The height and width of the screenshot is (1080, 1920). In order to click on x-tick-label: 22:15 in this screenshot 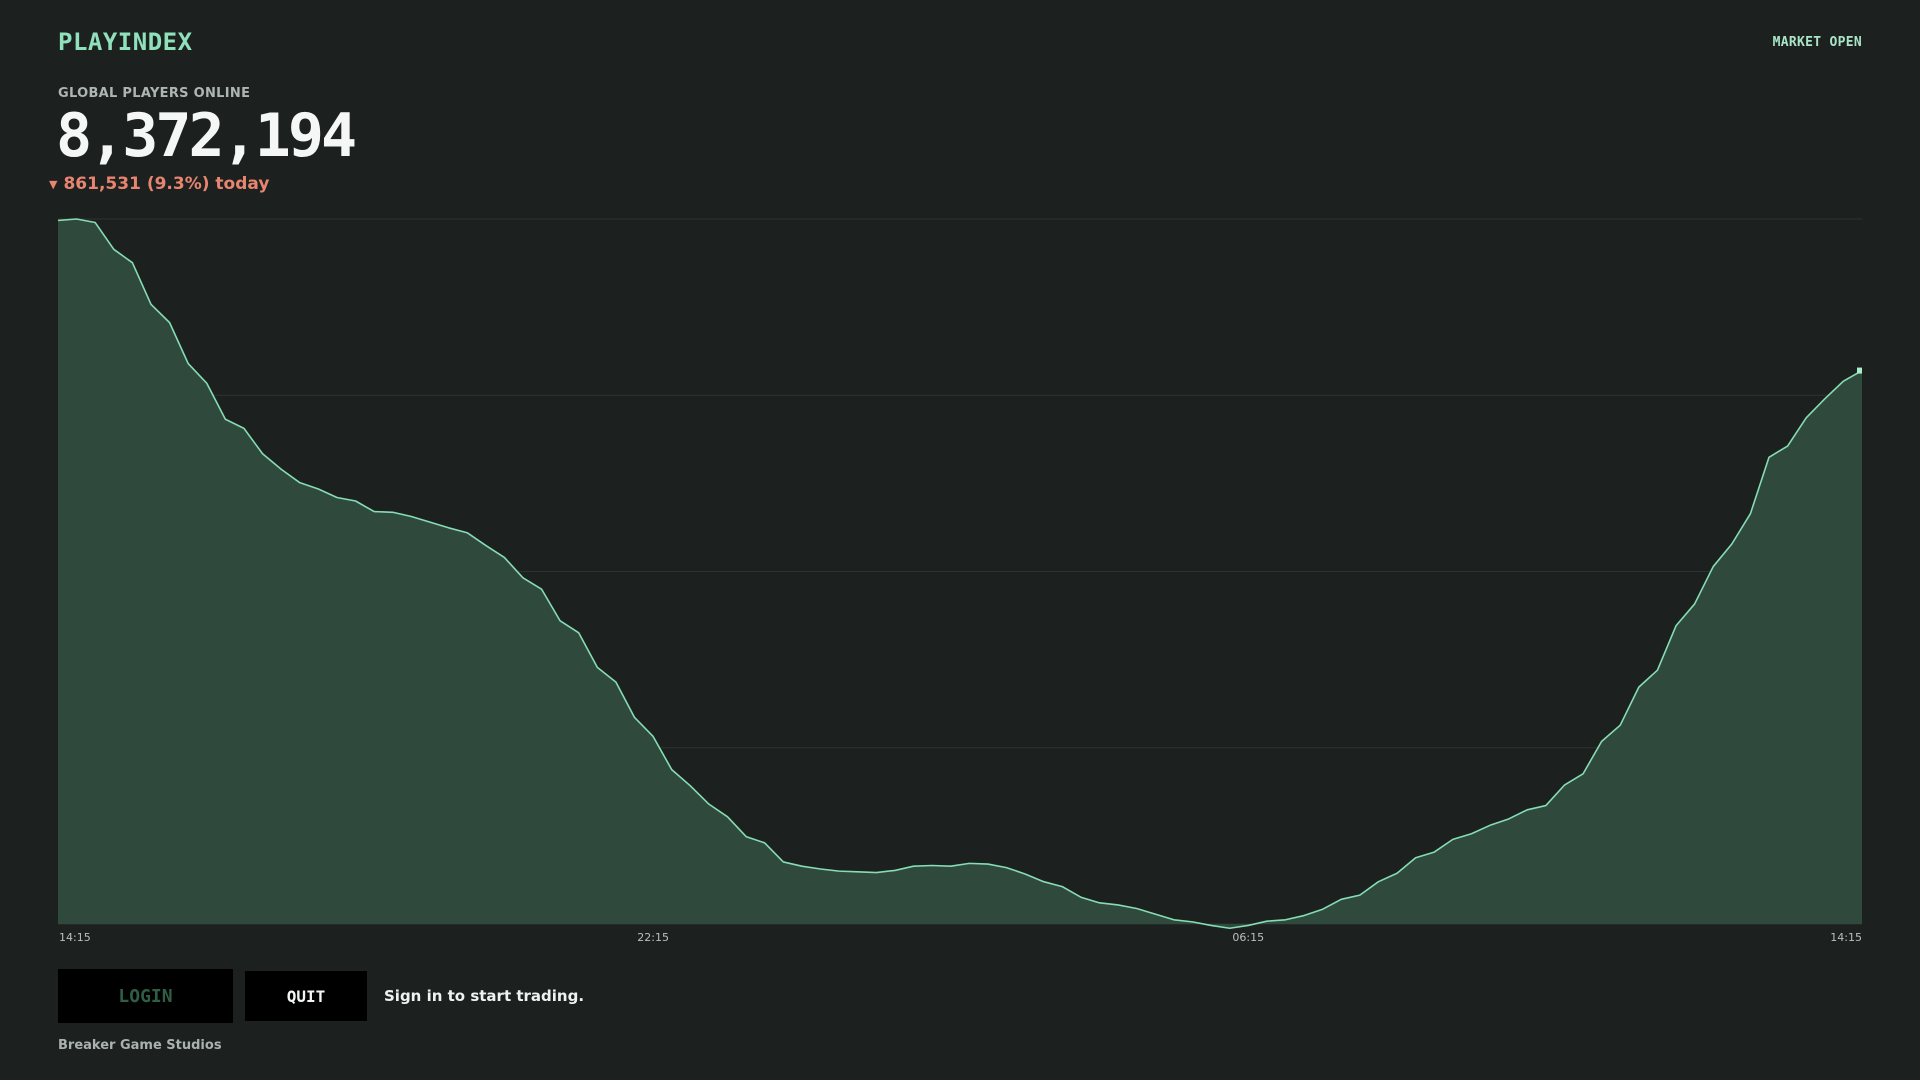, I will do `click(653, 937)`.